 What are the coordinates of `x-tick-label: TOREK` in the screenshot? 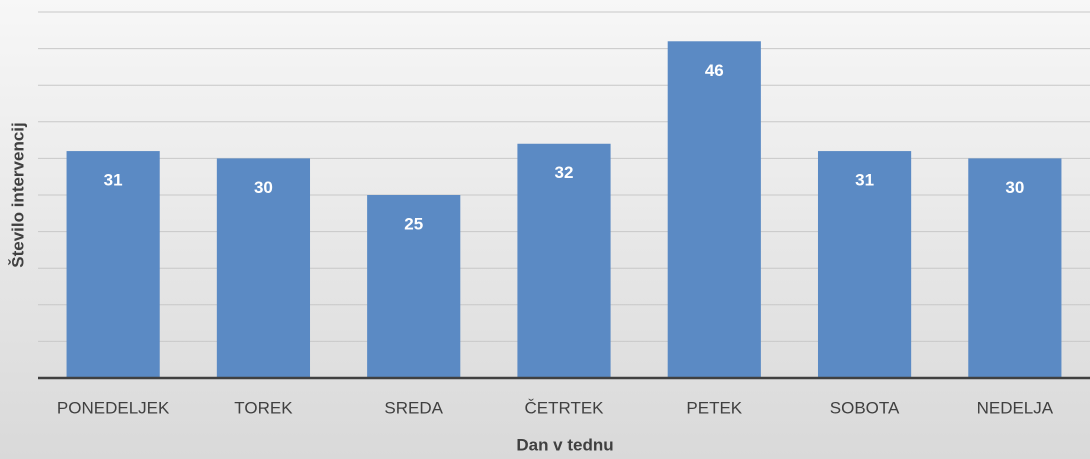 It's located at (263, 407).